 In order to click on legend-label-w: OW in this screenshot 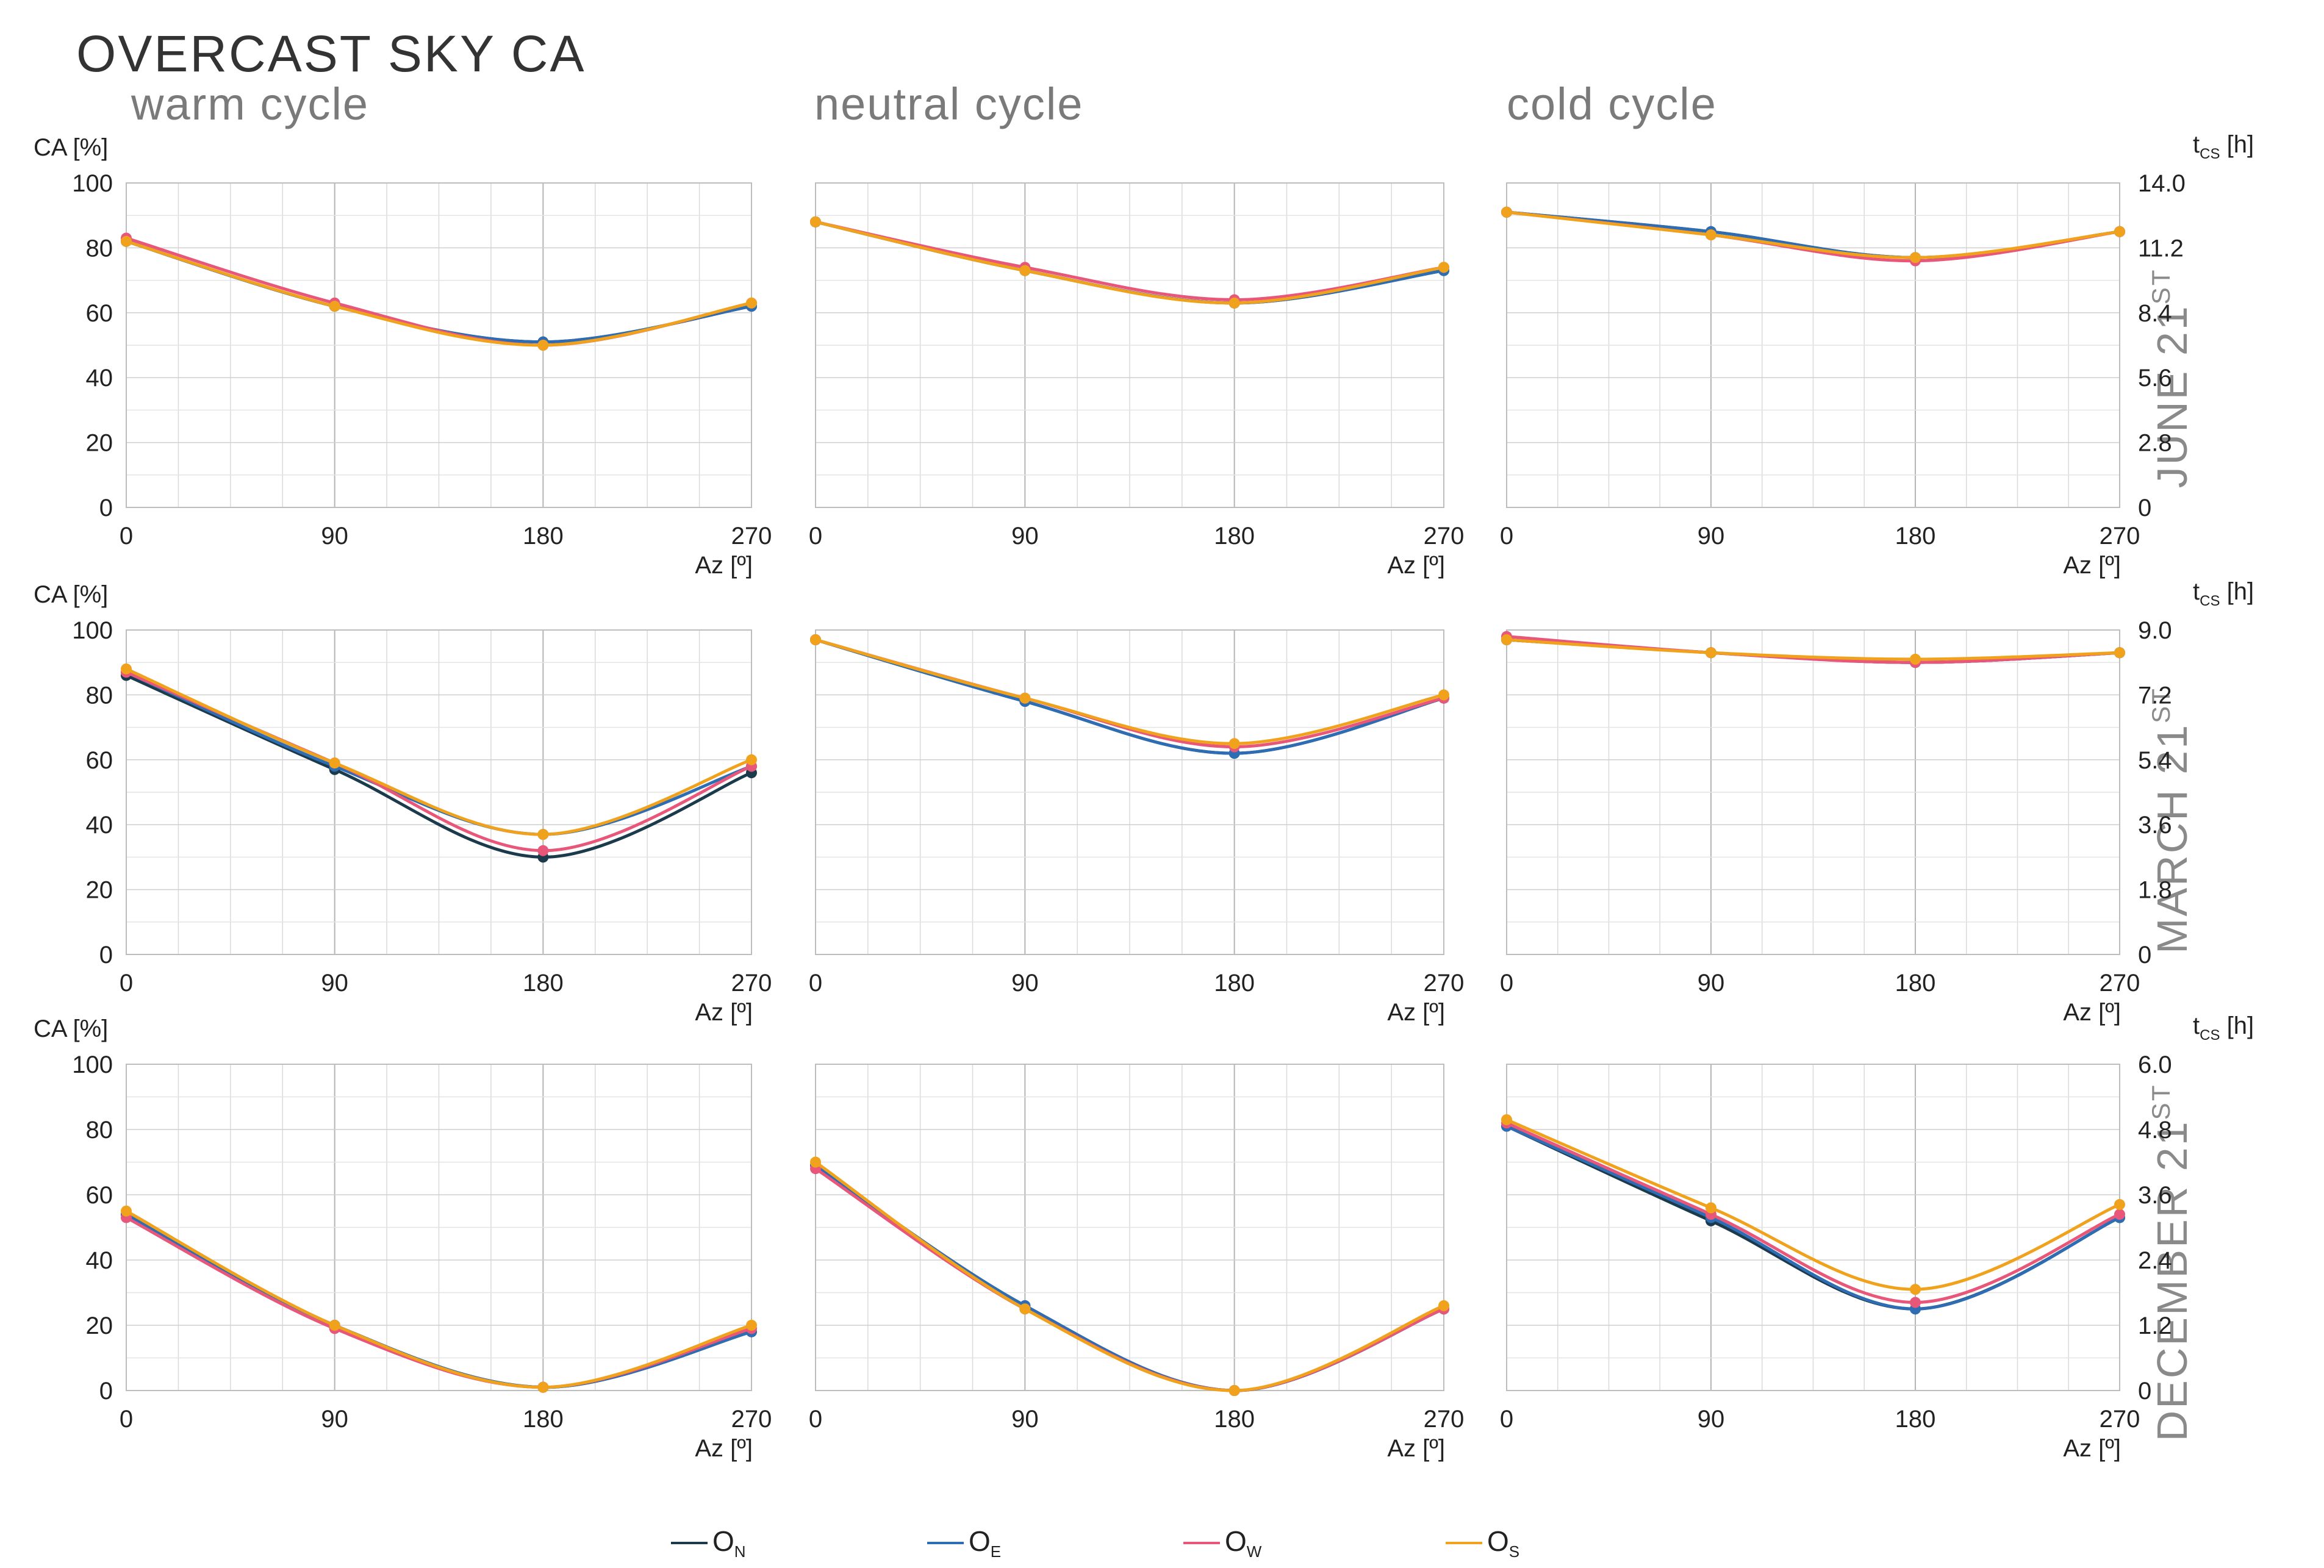, I will do `click(1243, 1543)`.